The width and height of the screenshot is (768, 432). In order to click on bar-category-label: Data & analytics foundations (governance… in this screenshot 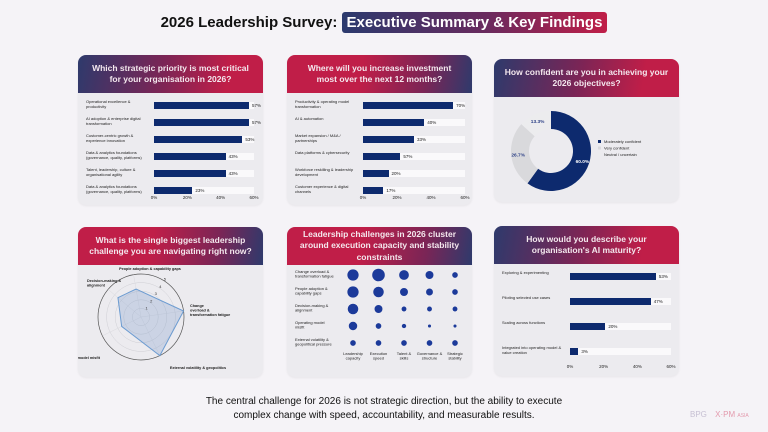, I will do `click(114, 155)`.